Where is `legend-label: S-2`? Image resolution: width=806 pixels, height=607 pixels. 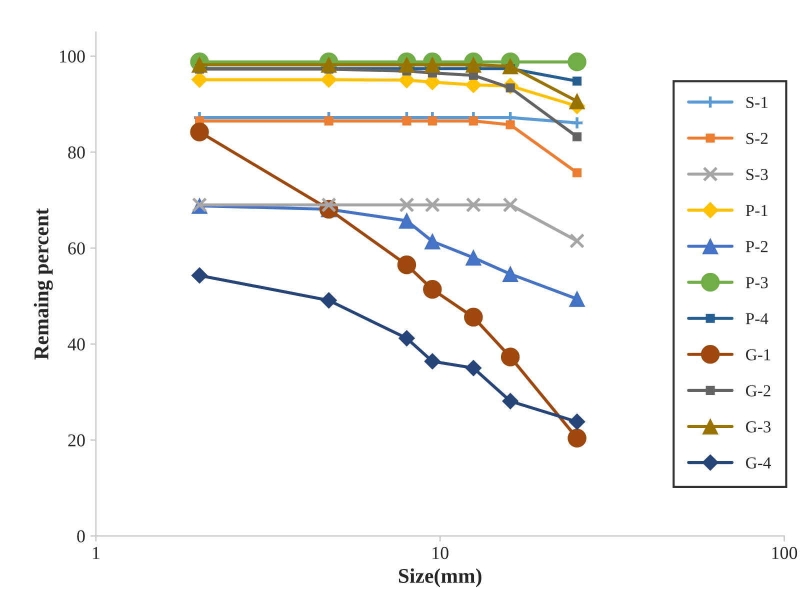
legend-label: S-2 is located at coordinates (757, 138).